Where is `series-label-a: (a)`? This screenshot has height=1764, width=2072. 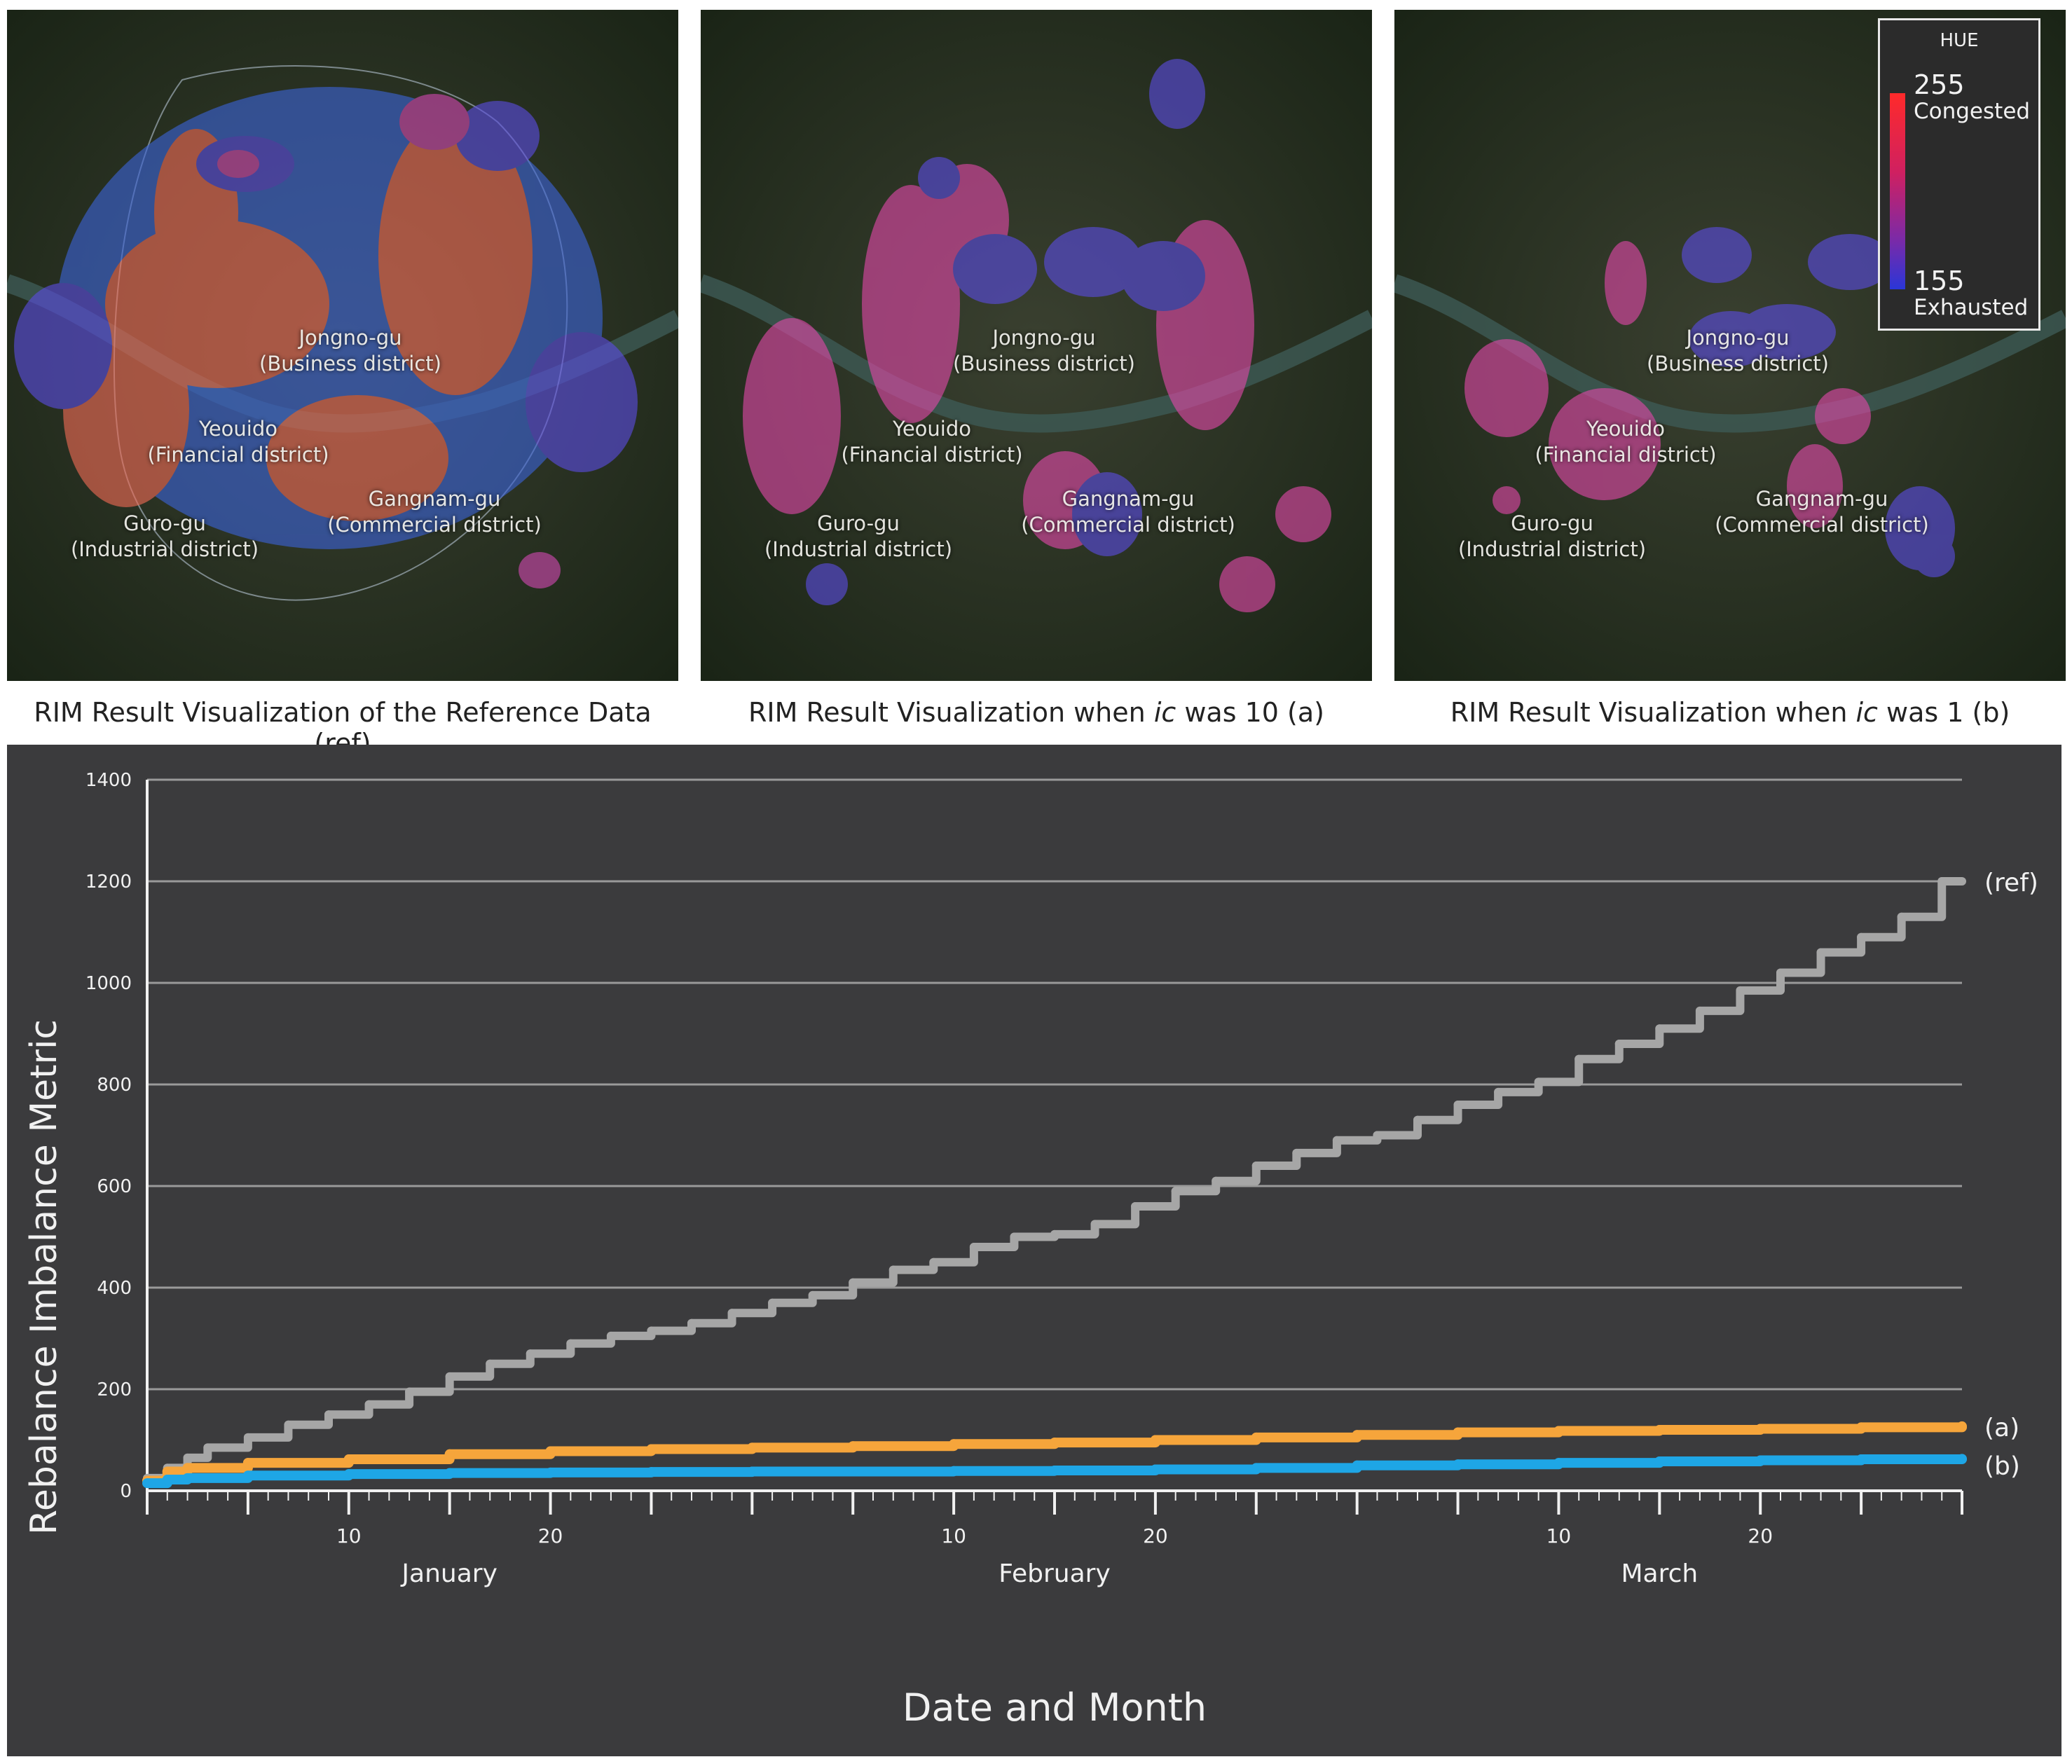
series-label-a: (a) is located at coordinates (2001, 1428).